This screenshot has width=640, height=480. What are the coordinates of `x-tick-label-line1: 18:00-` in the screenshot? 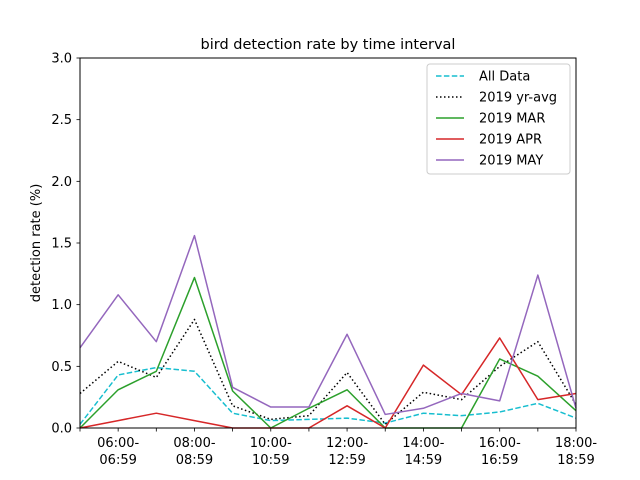 It's located at (576, 443).